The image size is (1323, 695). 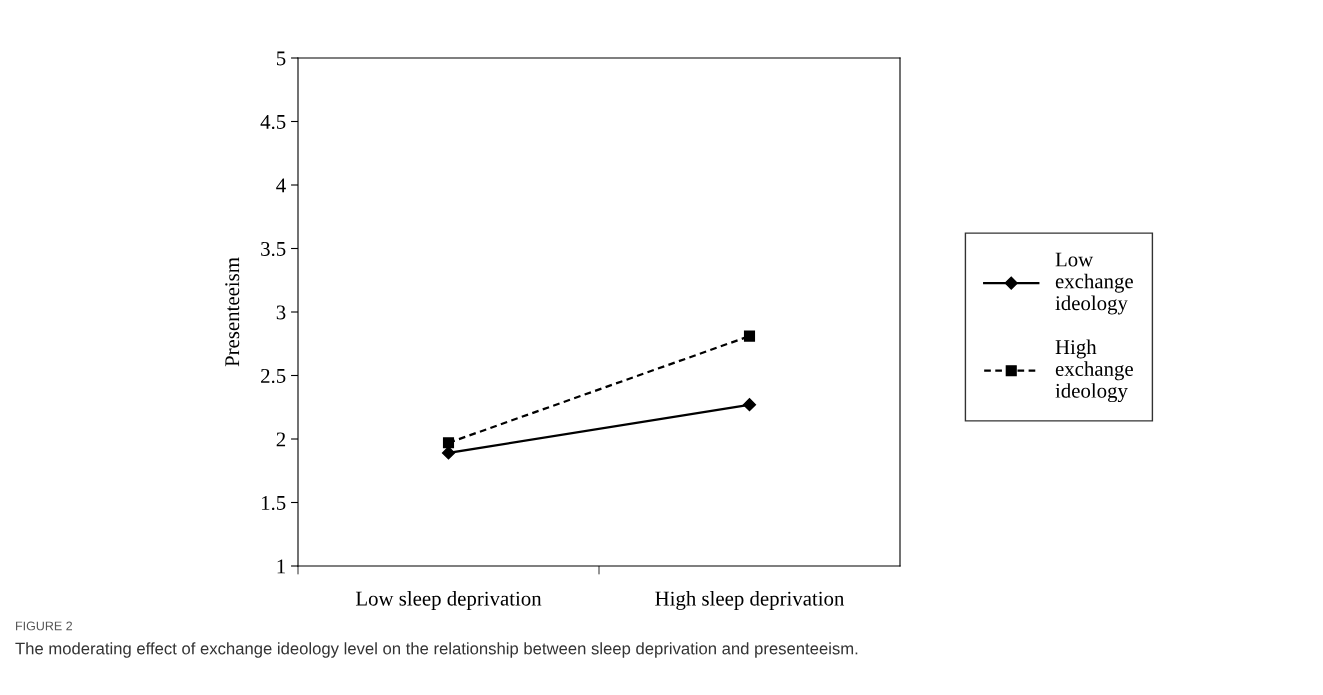 What do you see at coordinates (1094, 283) in the screenshot?
I see `legend-label: Low exchange ideology` at bounding box center [1094, 283].